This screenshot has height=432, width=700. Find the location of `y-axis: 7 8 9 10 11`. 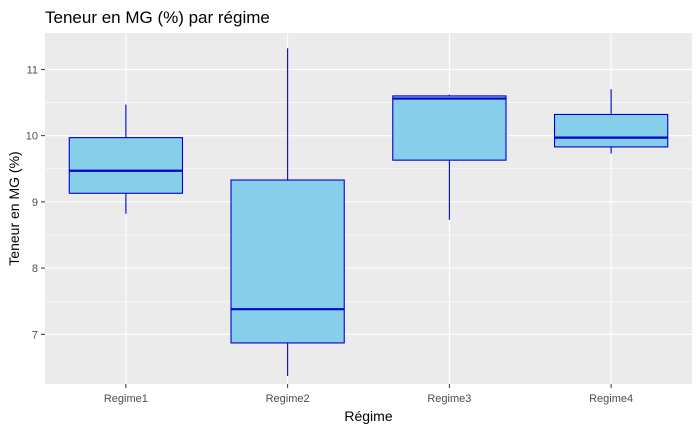

y-axis: 7 8 9 10 11 is located at coordinates (35, 202).